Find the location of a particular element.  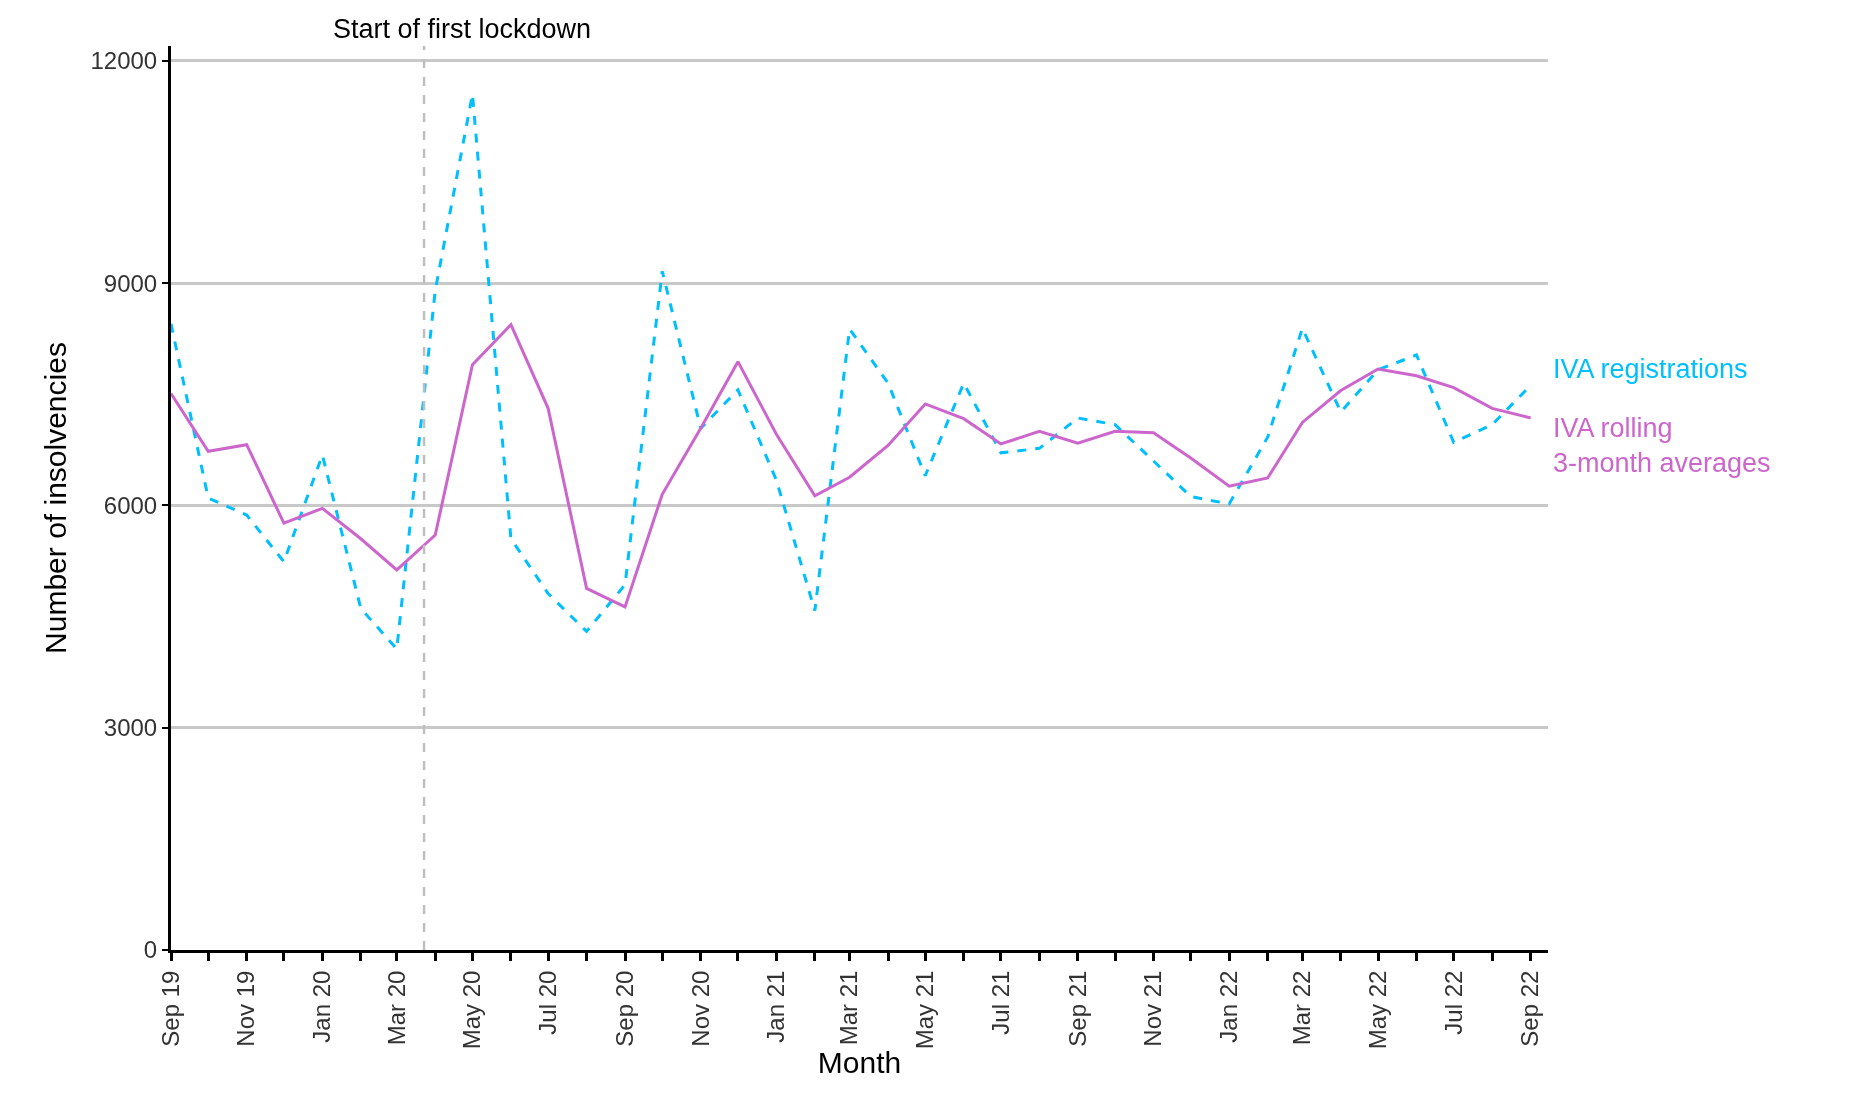

x-axis-title: Month is located at coordinates (859, 1062).